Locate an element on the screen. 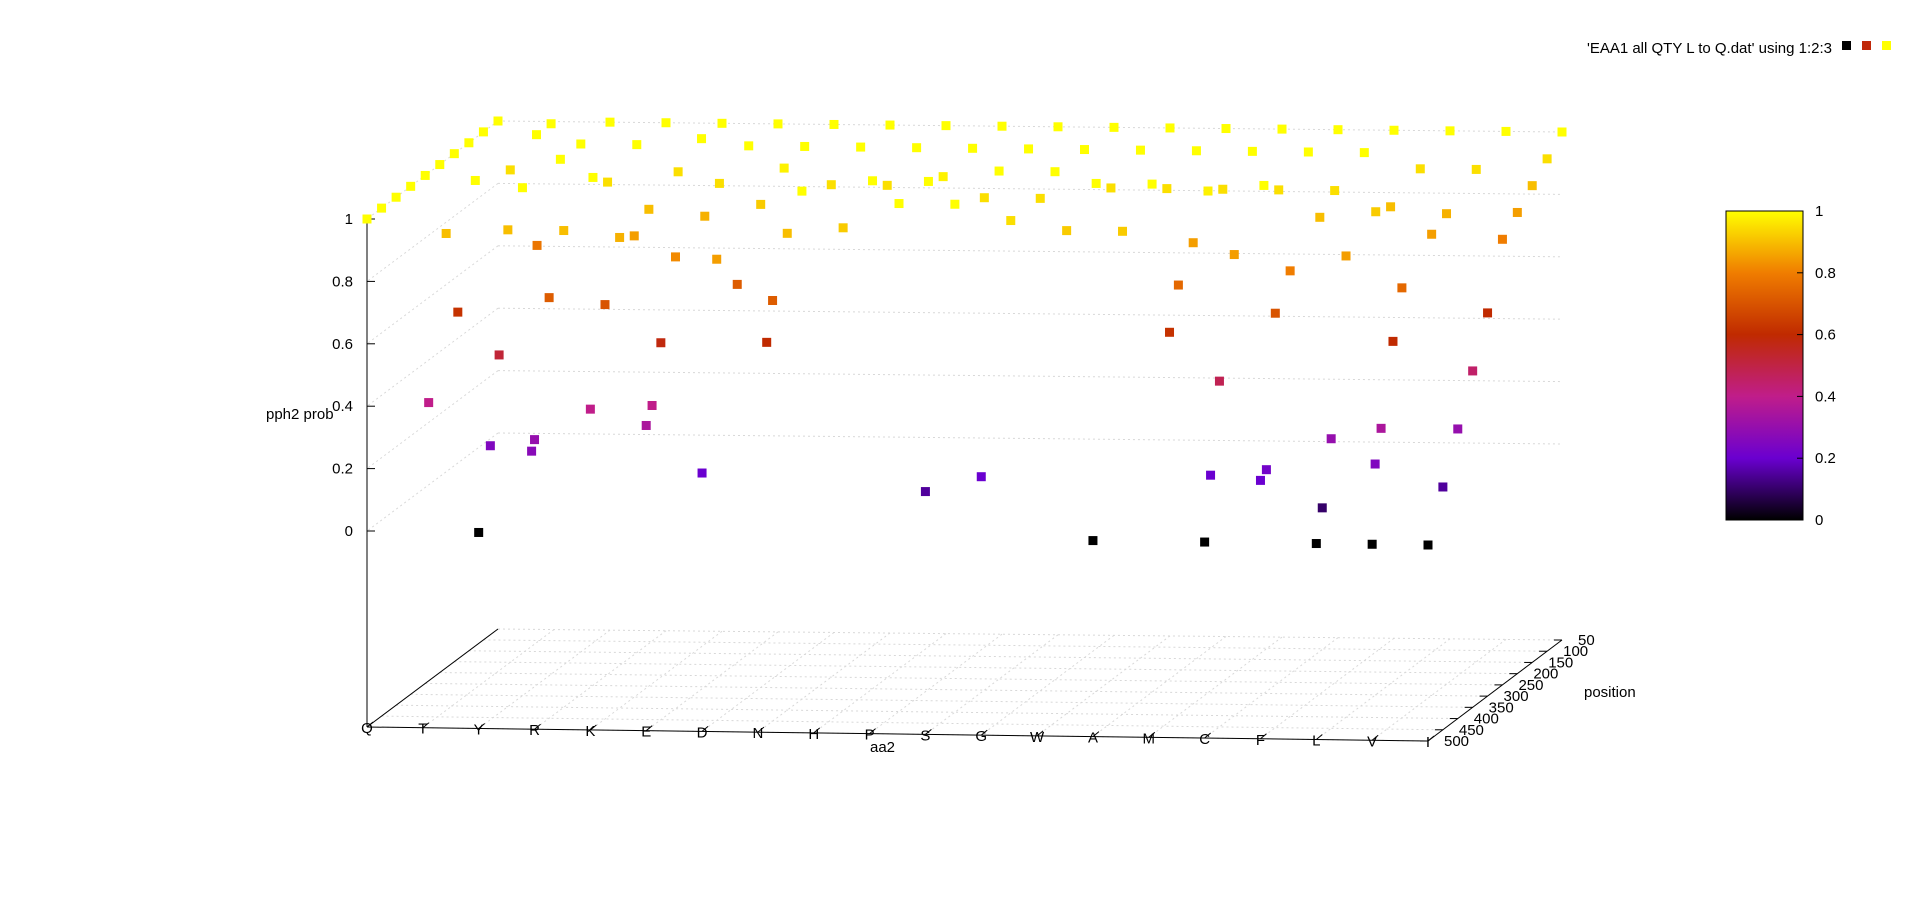 The image size is (1916, 912). x-tick-label: G is located at coordinates (981, 736).